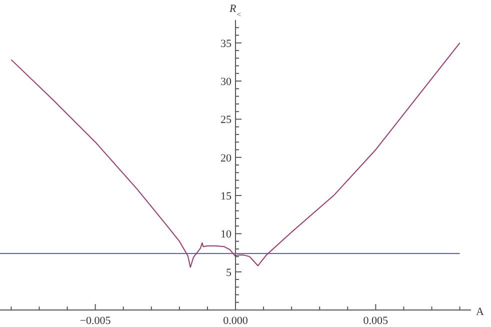 This screenshot has width=491, height=327. Describe the element at coordinates (226, 196) in the screenshot. I see `y-tick-label: 15` at that location.